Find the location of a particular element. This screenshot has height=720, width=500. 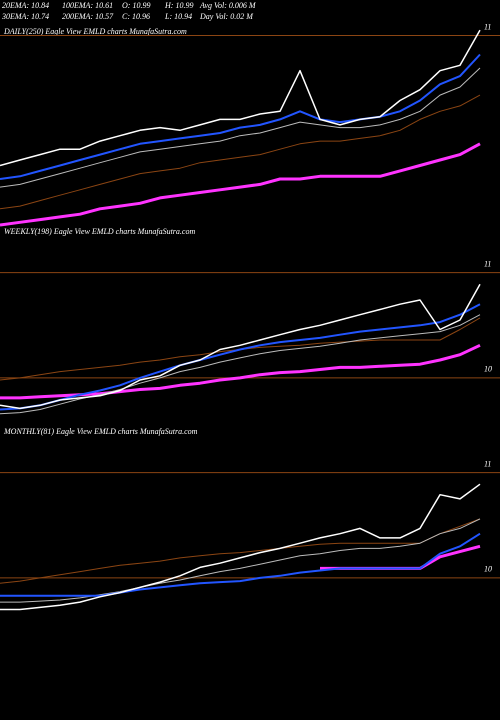

header-stat: 30EMA: 10.74 is located at coordinates (25, 16).